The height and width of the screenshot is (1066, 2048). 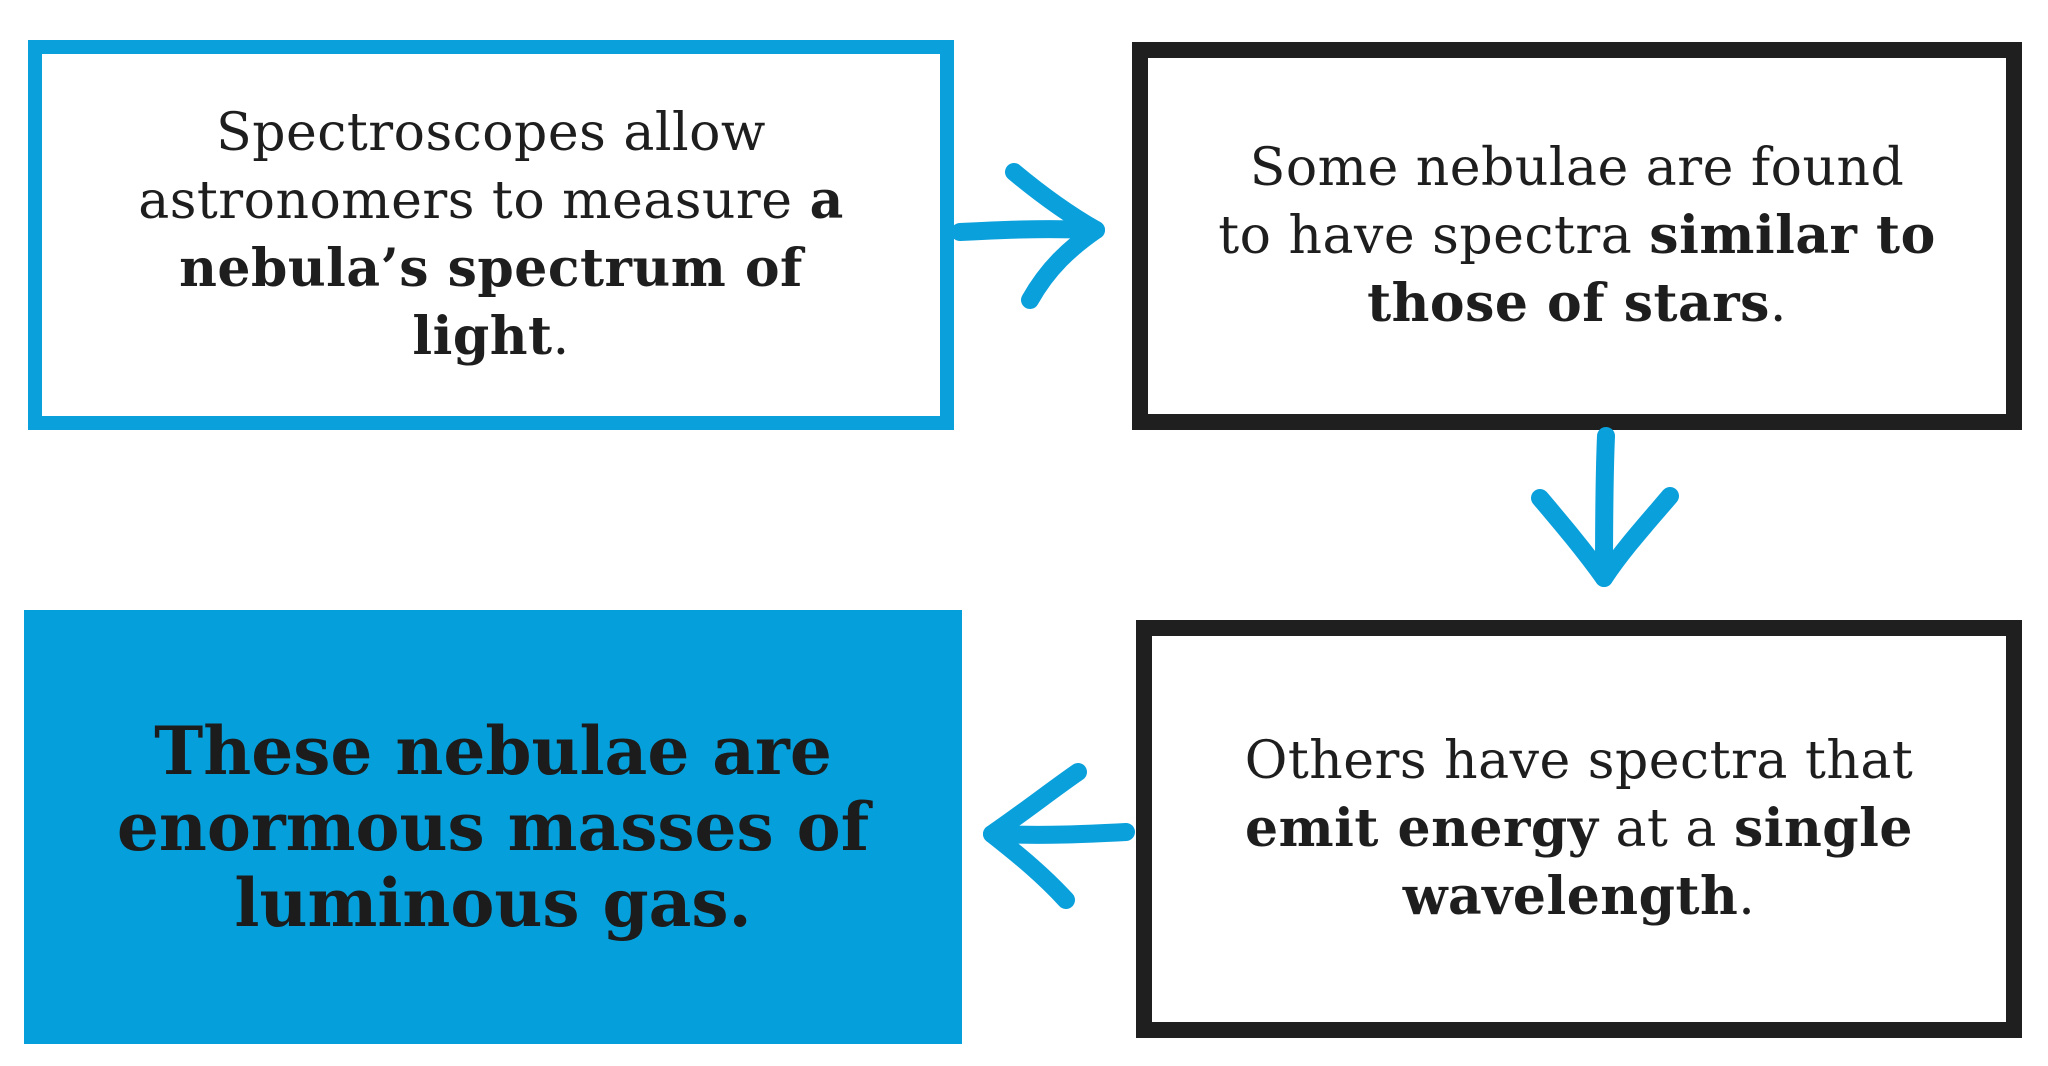 I want to click on step-1-bold: a nebula’s spectrum of light, so click(x=511, y=268).